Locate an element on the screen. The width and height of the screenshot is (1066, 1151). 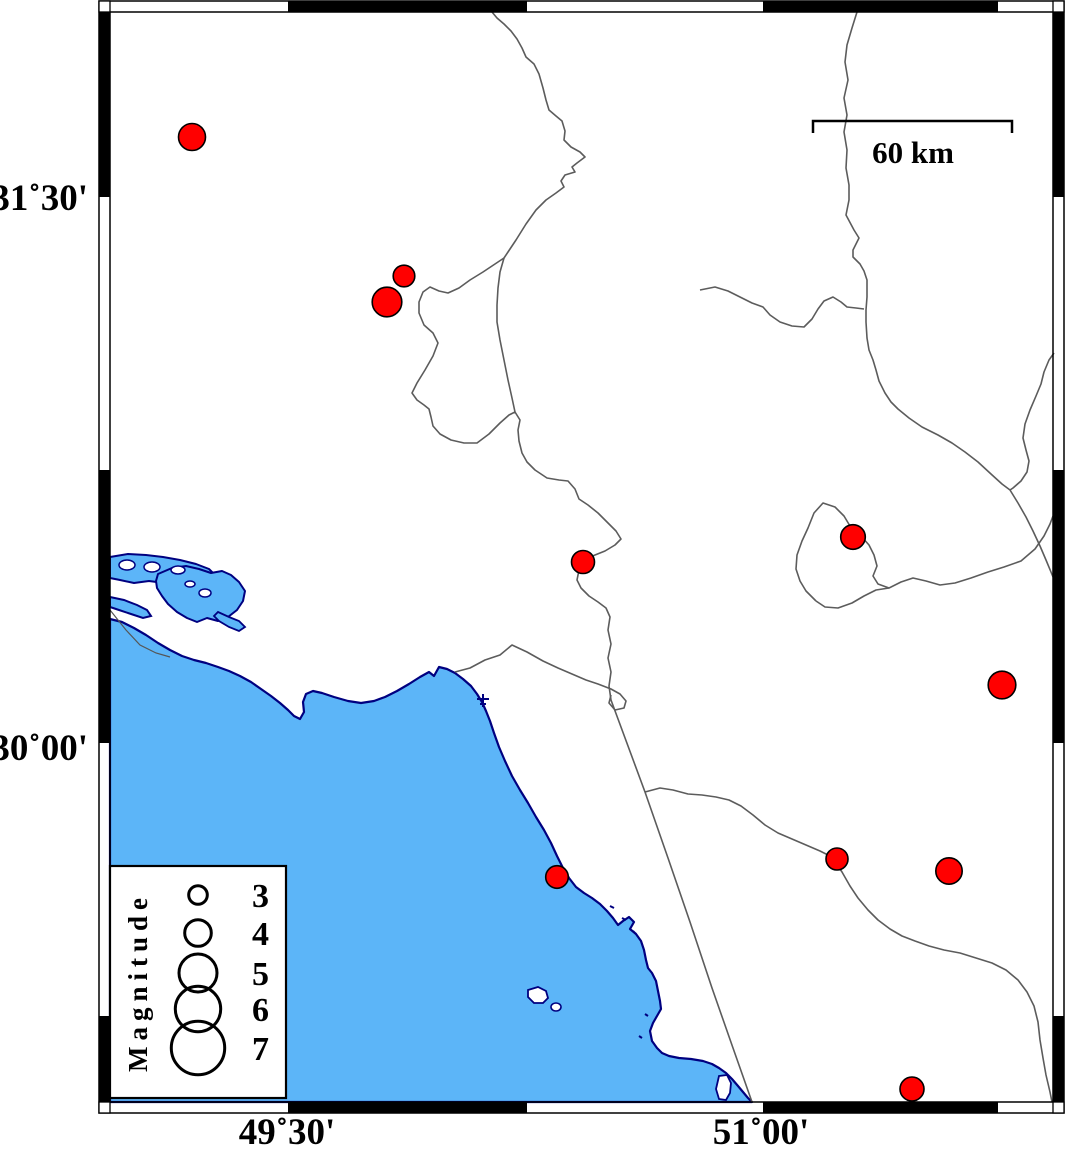
scale-bar-label: 60 km is located at coordinates (913, 152).